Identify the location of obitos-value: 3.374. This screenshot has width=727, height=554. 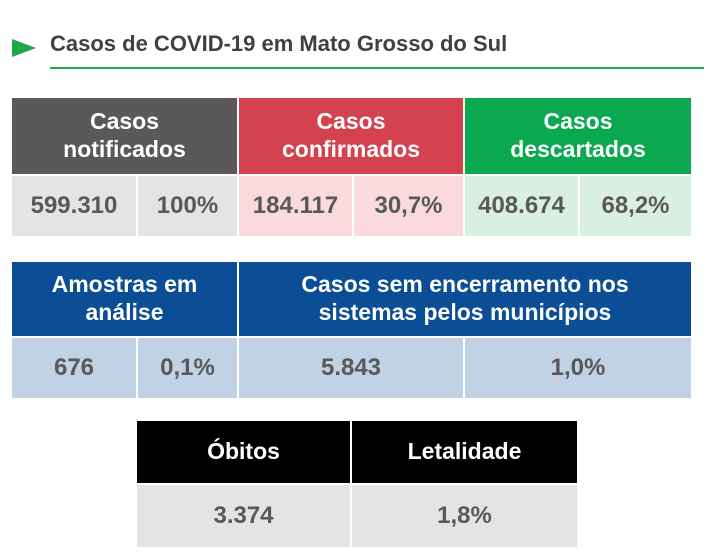
(243, 516).